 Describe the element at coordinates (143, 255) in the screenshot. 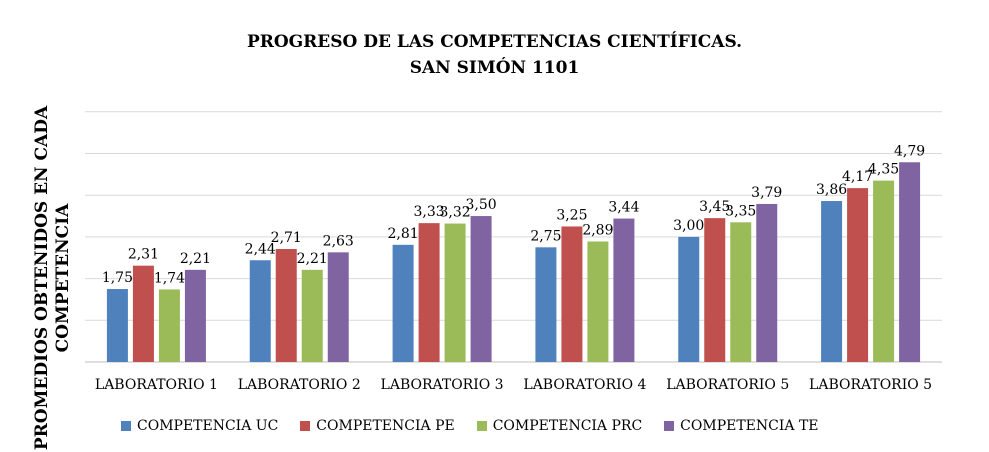

I see `data-label: 2,31` at that location.